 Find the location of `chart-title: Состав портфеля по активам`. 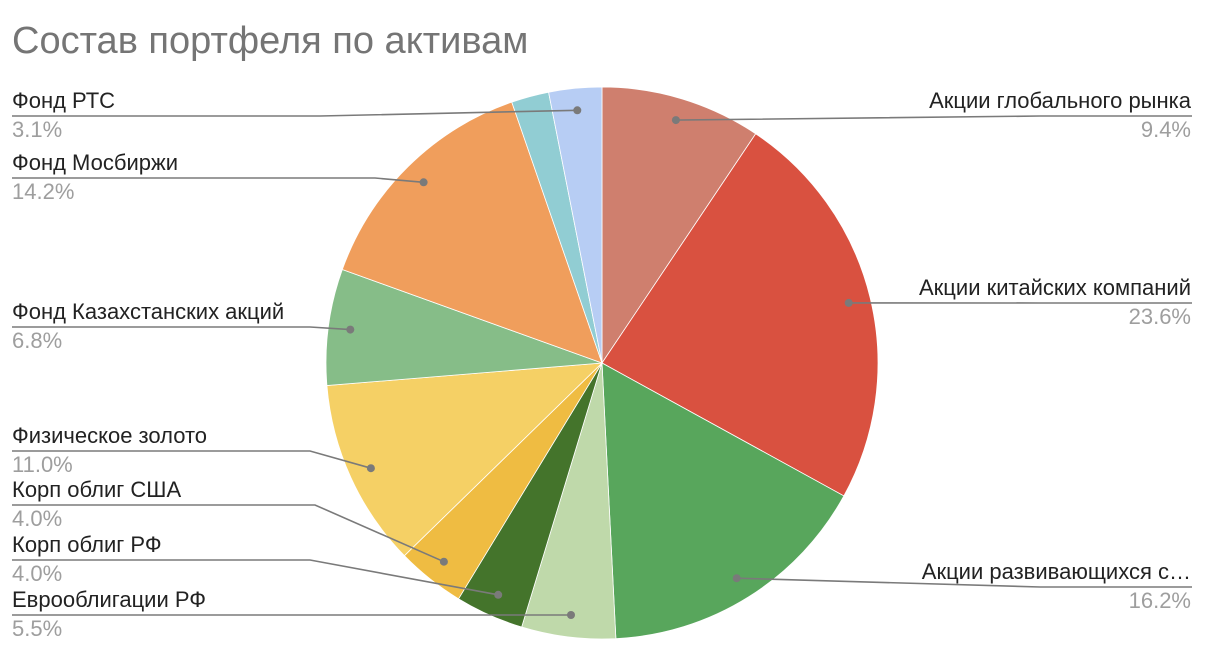

chart-title: Состав портфеля по активам is located at coordinates (270, 41).